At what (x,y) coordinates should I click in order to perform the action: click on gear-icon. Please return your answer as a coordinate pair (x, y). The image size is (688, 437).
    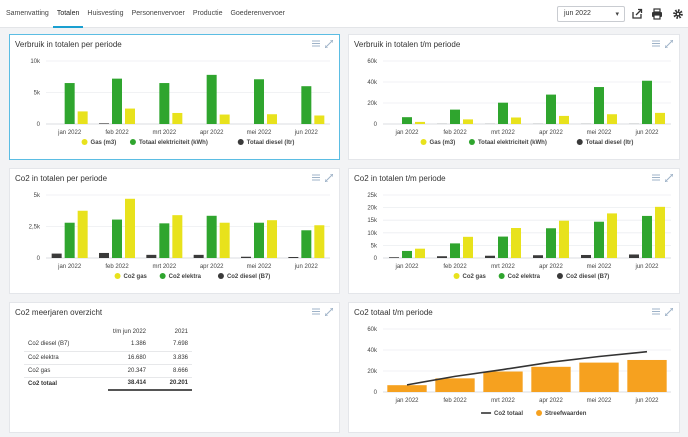
    Looking at the image, I should click on (678, 14).